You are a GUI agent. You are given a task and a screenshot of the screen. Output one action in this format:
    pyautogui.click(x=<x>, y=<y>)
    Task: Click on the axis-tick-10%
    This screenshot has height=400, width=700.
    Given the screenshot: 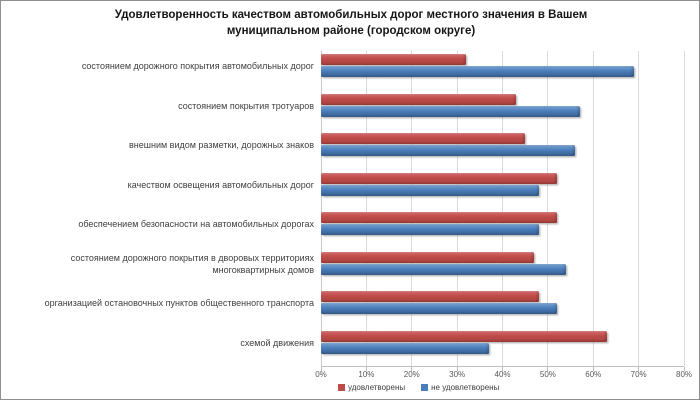 What is the action you would take?
    pyautogui.click(x=366, y=369)
    